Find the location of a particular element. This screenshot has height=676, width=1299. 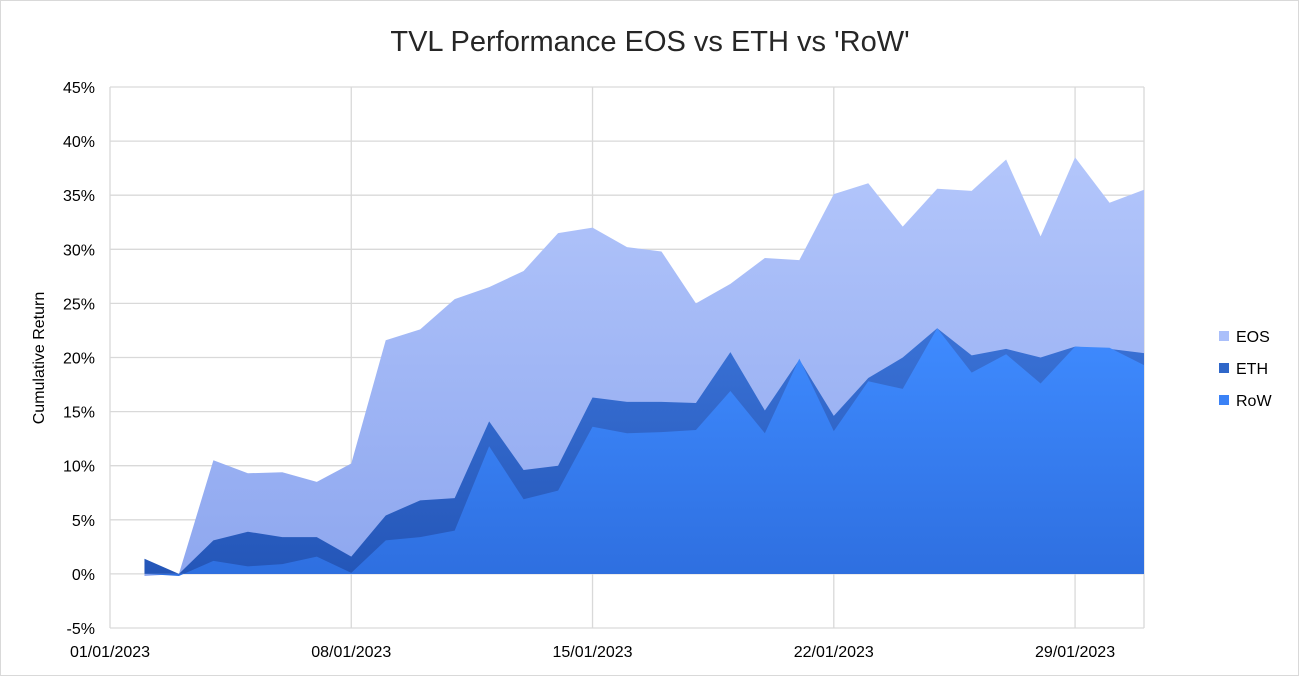

x-tick-label: 29/01/2023 is located at coordinates (1075, 652).